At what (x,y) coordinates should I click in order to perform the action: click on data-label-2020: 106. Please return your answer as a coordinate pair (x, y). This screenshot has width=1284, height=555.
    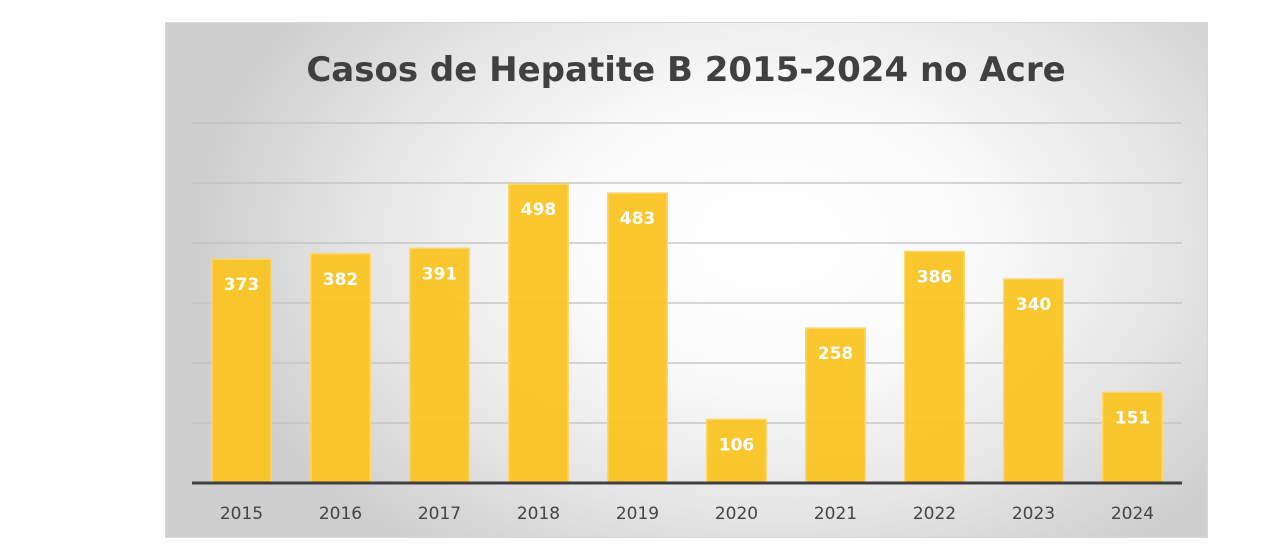
    Looking at the image, I should click on (737, 445).